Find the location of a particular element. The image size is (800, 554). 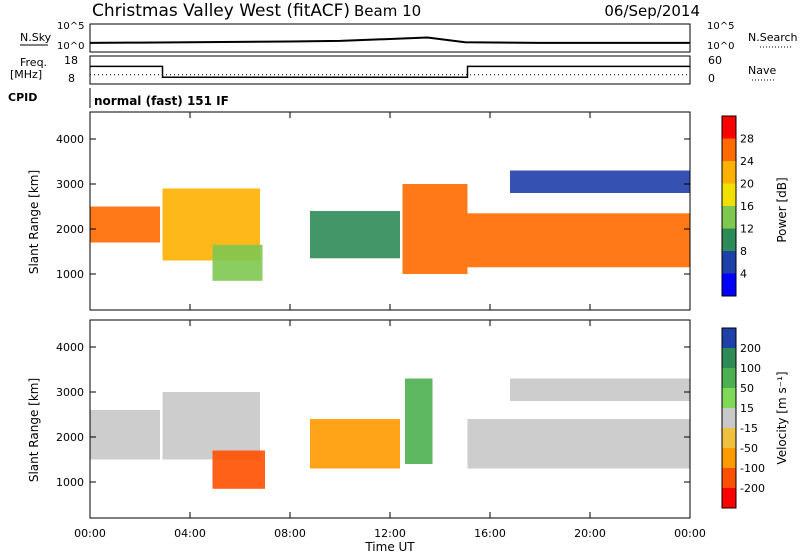

freq-unit: [MHz] is located at coordinates (26, 74).